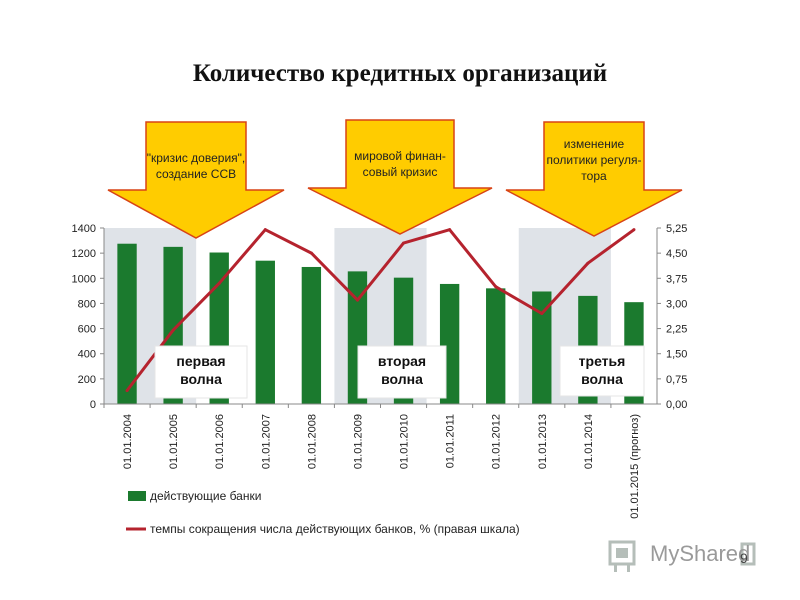  I want to click on y-tick-label: 0, so click(93, 405).